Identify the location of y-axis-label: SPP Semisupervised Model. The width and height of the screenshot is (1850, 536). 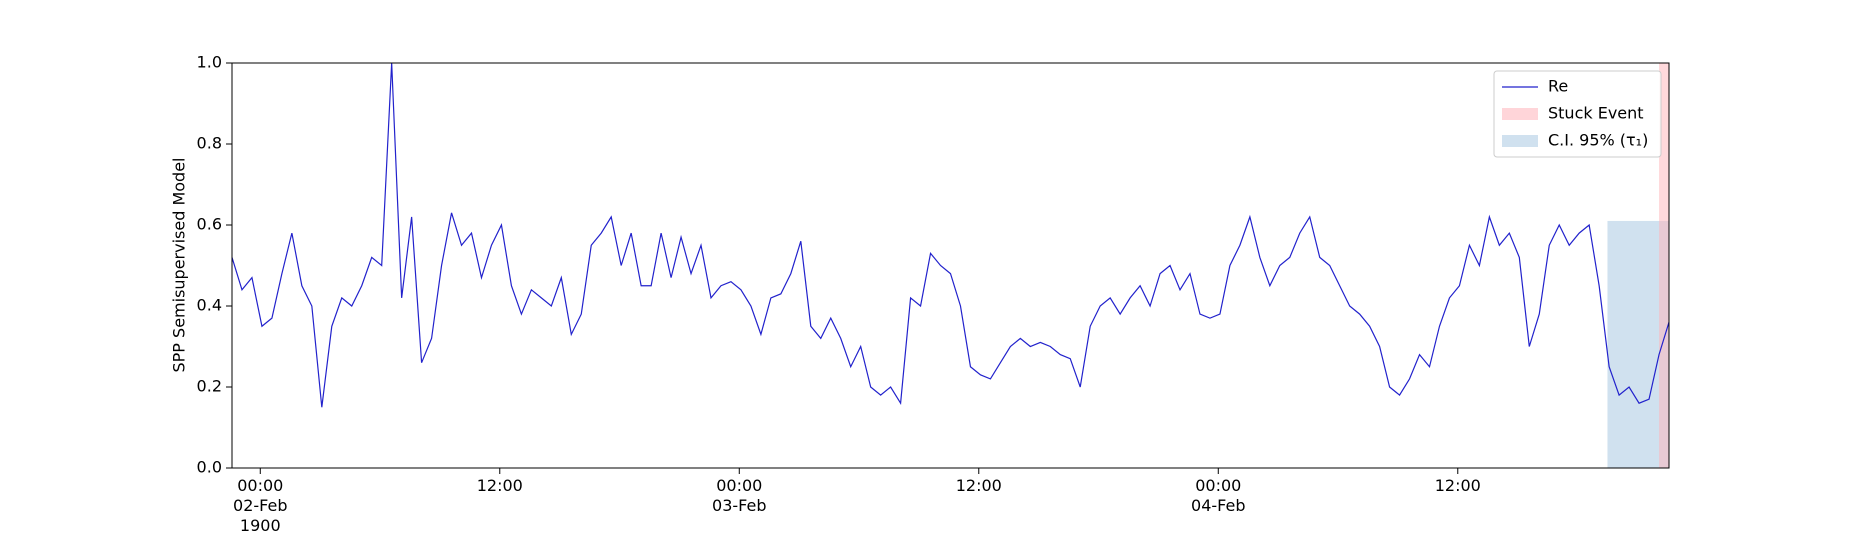
(179, 265).